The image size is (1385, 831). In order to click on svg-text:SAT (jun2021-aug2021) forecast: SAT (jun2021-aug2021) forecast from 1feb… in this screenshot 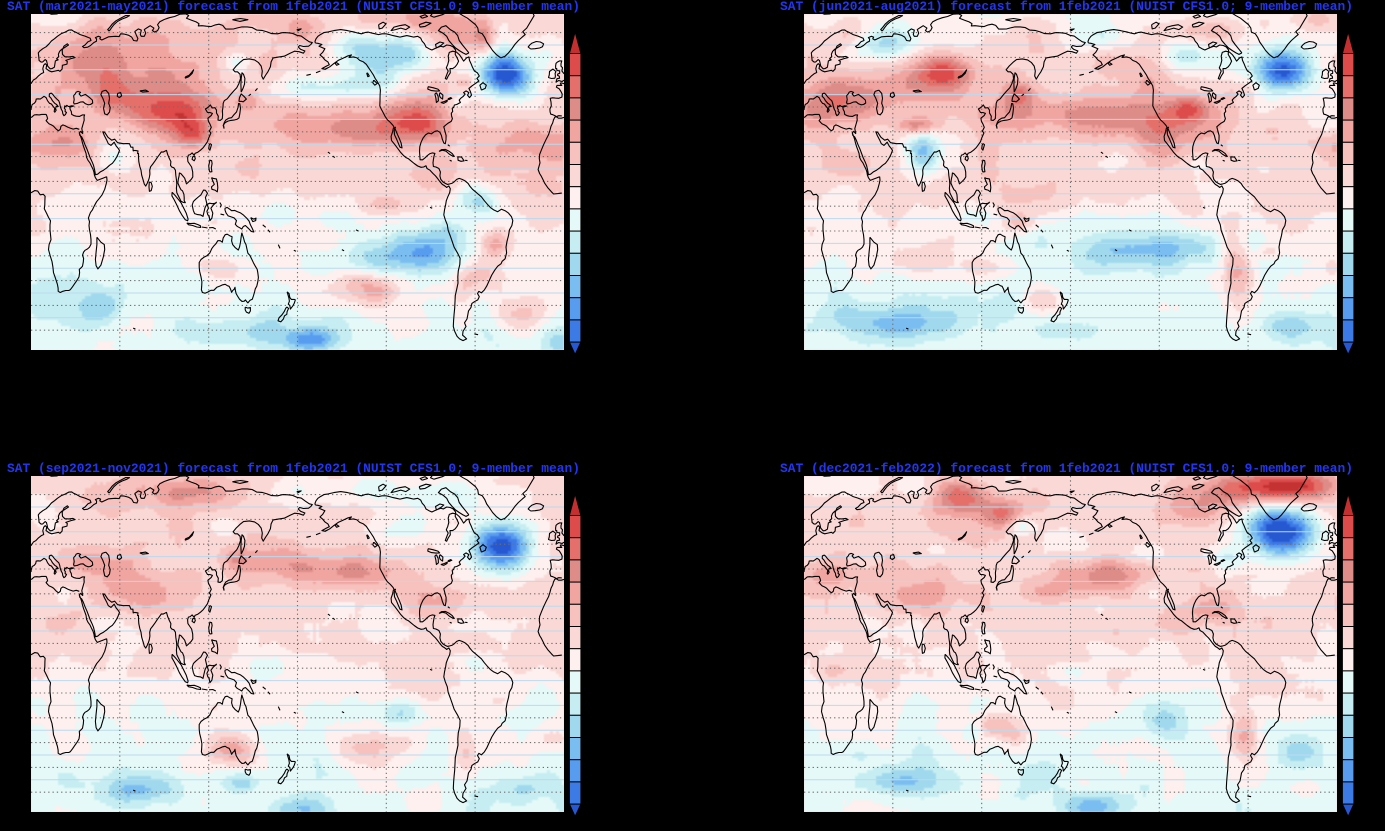, I will do `click(1066, 7)`.